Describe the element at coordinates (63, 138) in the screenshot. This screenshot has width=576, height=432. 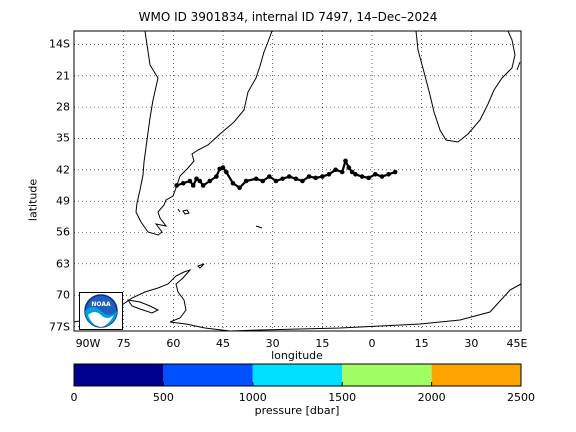
I see `y-tick-label: 35` at that location.